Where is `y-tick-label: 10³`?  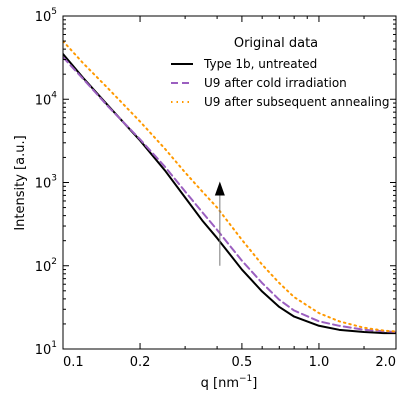 y-tick-label: 10³ is located at coordinates (46, 183).